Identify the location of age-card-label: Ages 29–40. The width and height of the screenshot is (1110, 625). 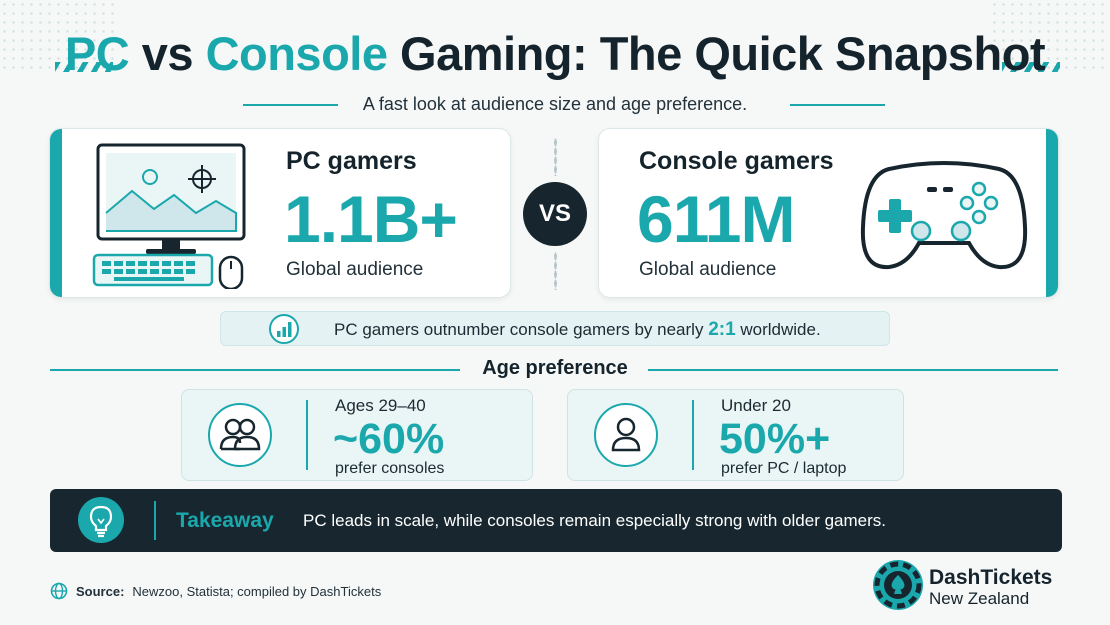
(380, 405).